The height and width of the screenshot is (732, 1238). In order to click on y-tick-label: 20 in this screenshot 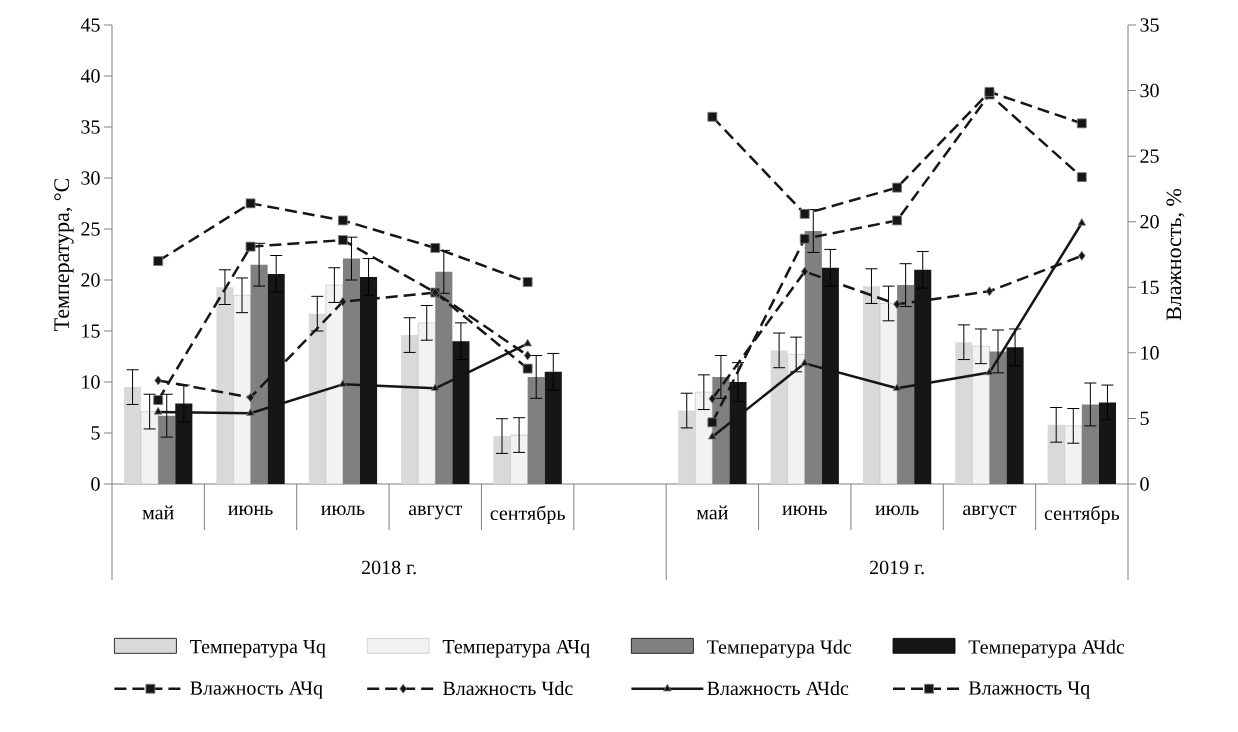, I will do `click(90, 280)`.